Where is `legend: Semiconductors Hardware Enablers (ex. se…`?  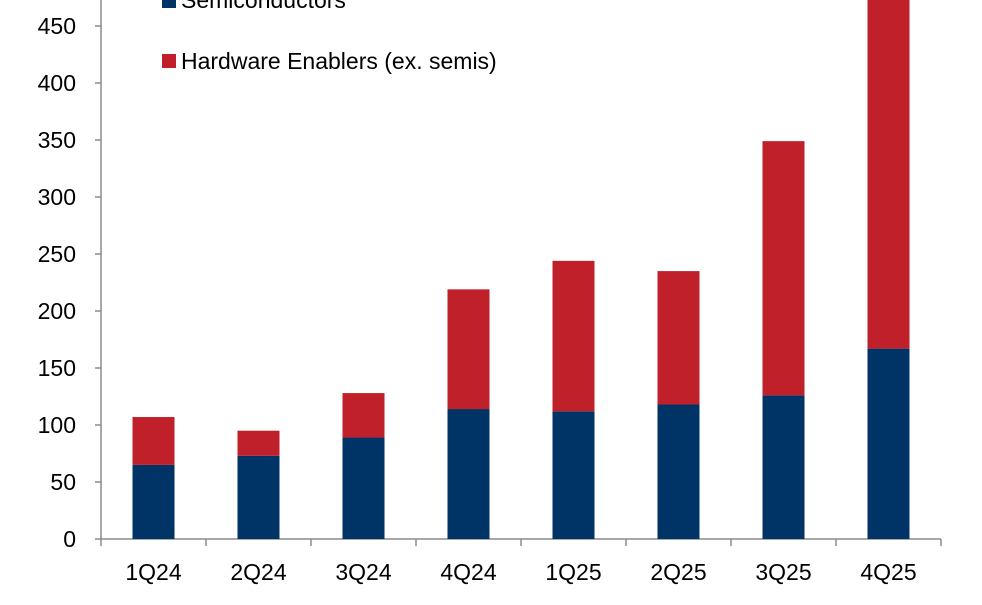
legend: Semiconductors Hardware Enablers (ex. se… is located at coordinates (329, 37).